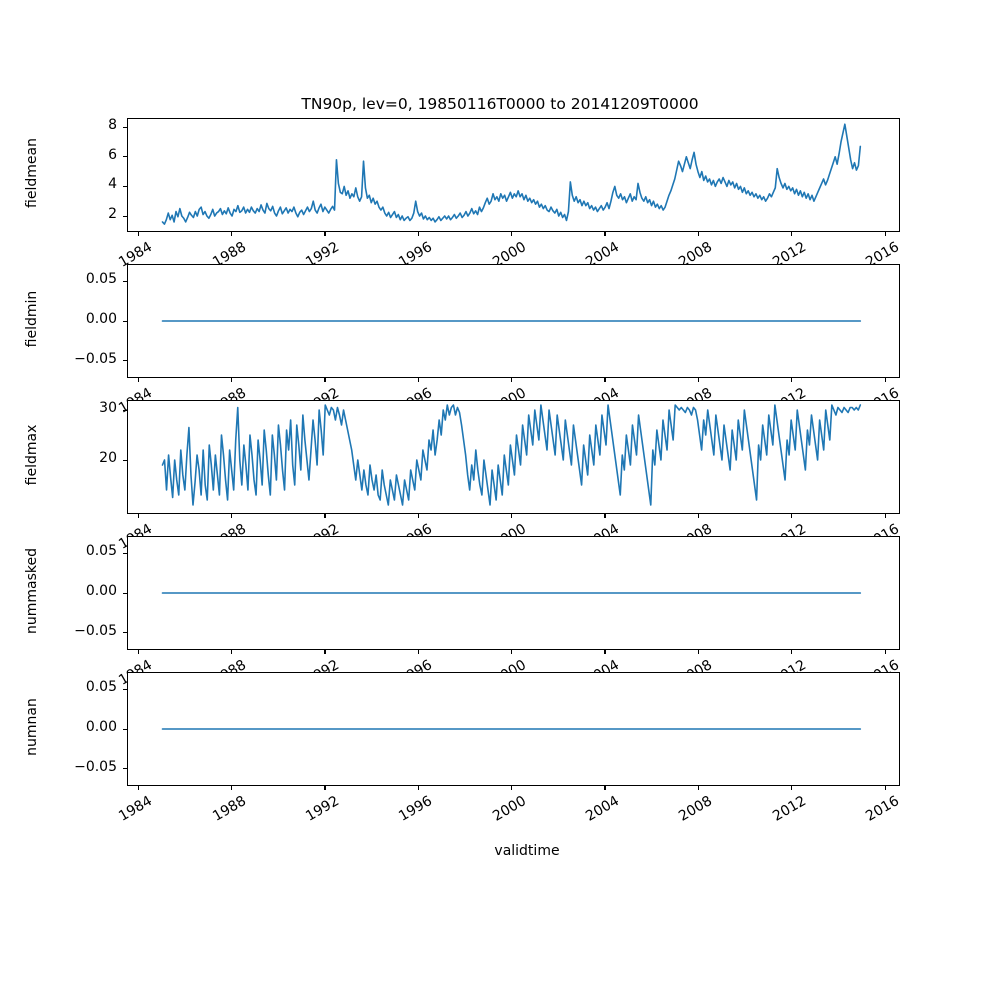  What do you see at coordinates (101, 591) in the screenshot?
I see `ytick-label-nummasked-1: 0.00` at bounding box center [101, 591].